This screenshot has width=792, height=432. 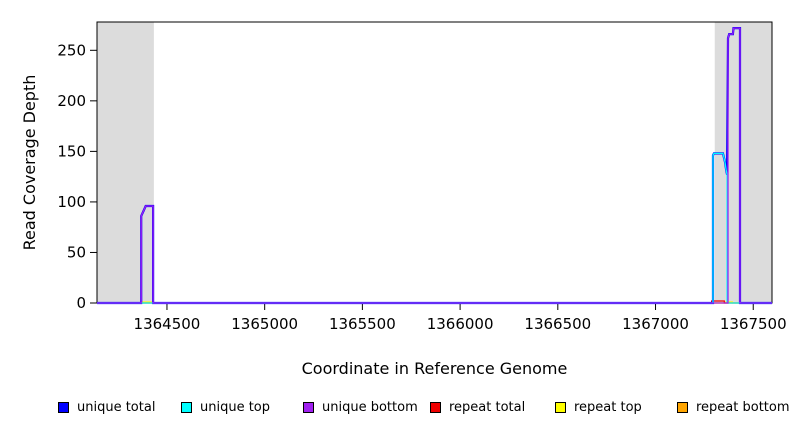 I want to click on x-tick-label: 1364500, so click(x=167, y=324).